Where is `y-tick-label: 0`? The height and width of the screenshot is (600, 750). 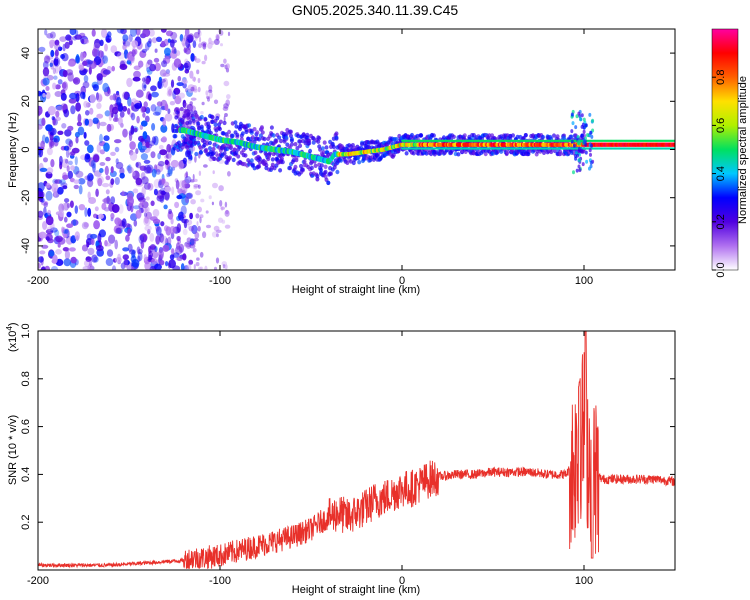 y-tick-label: 0 is located at coordinates (26, 149).